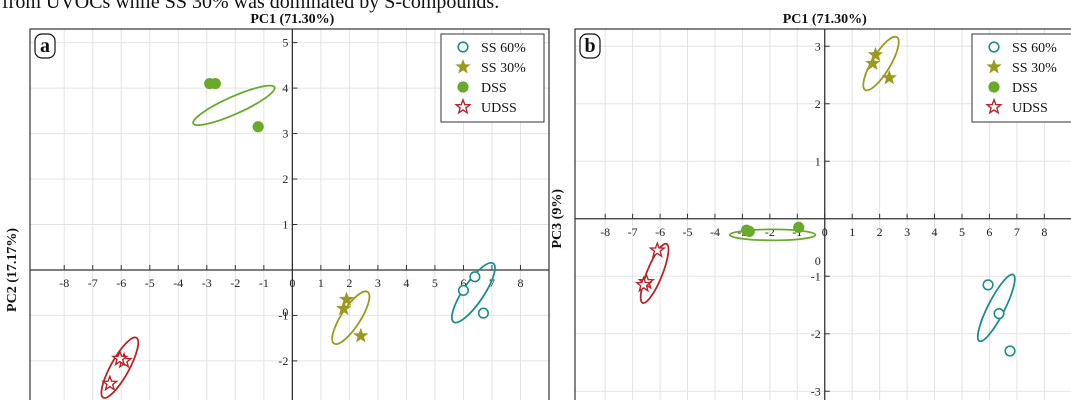 The width and height of the screenshot is (1071, 400). What do you see at coordinates (12, 270) in the screenshot?
I see `y-axis-title: PC2 (17.17%)` at bounding box center [12, 270].